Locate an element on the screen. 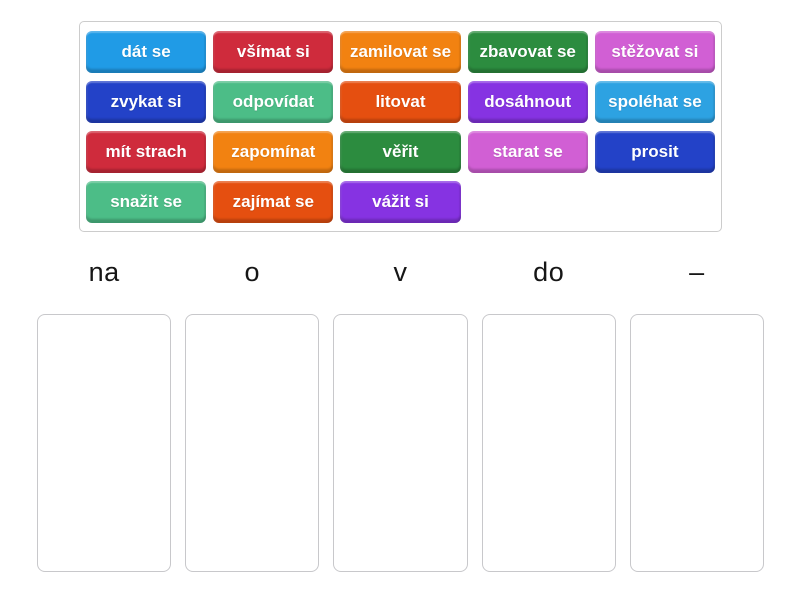  group-label: – is located at coordinates (697, 271).